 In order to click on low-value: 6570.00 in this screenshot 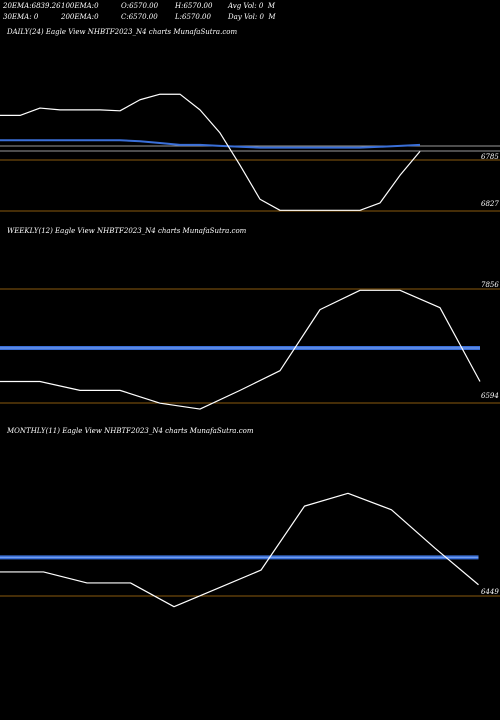, I will do `click(196, 17)`.